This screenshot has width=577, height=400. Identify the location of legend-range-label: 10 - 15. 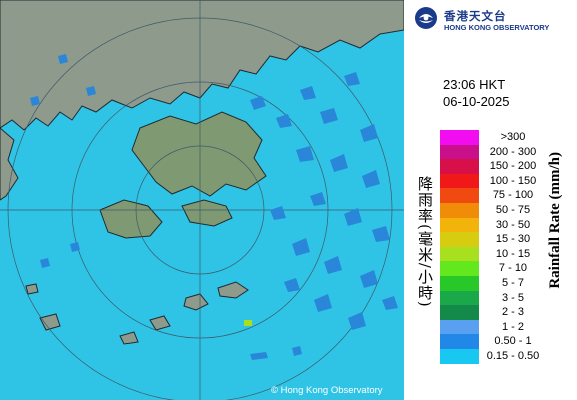
(513, 253).